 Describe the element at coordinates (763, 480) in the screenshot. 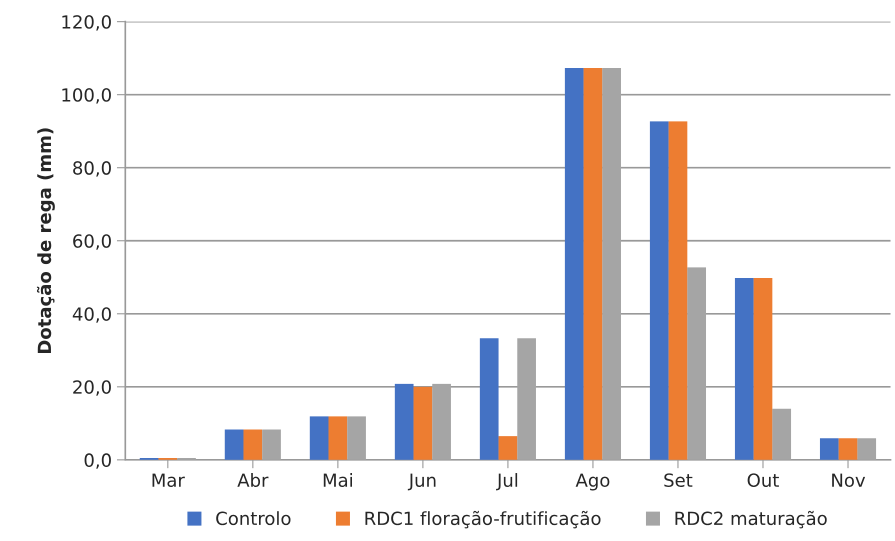

I see `x-tick-label: Out` at that location.